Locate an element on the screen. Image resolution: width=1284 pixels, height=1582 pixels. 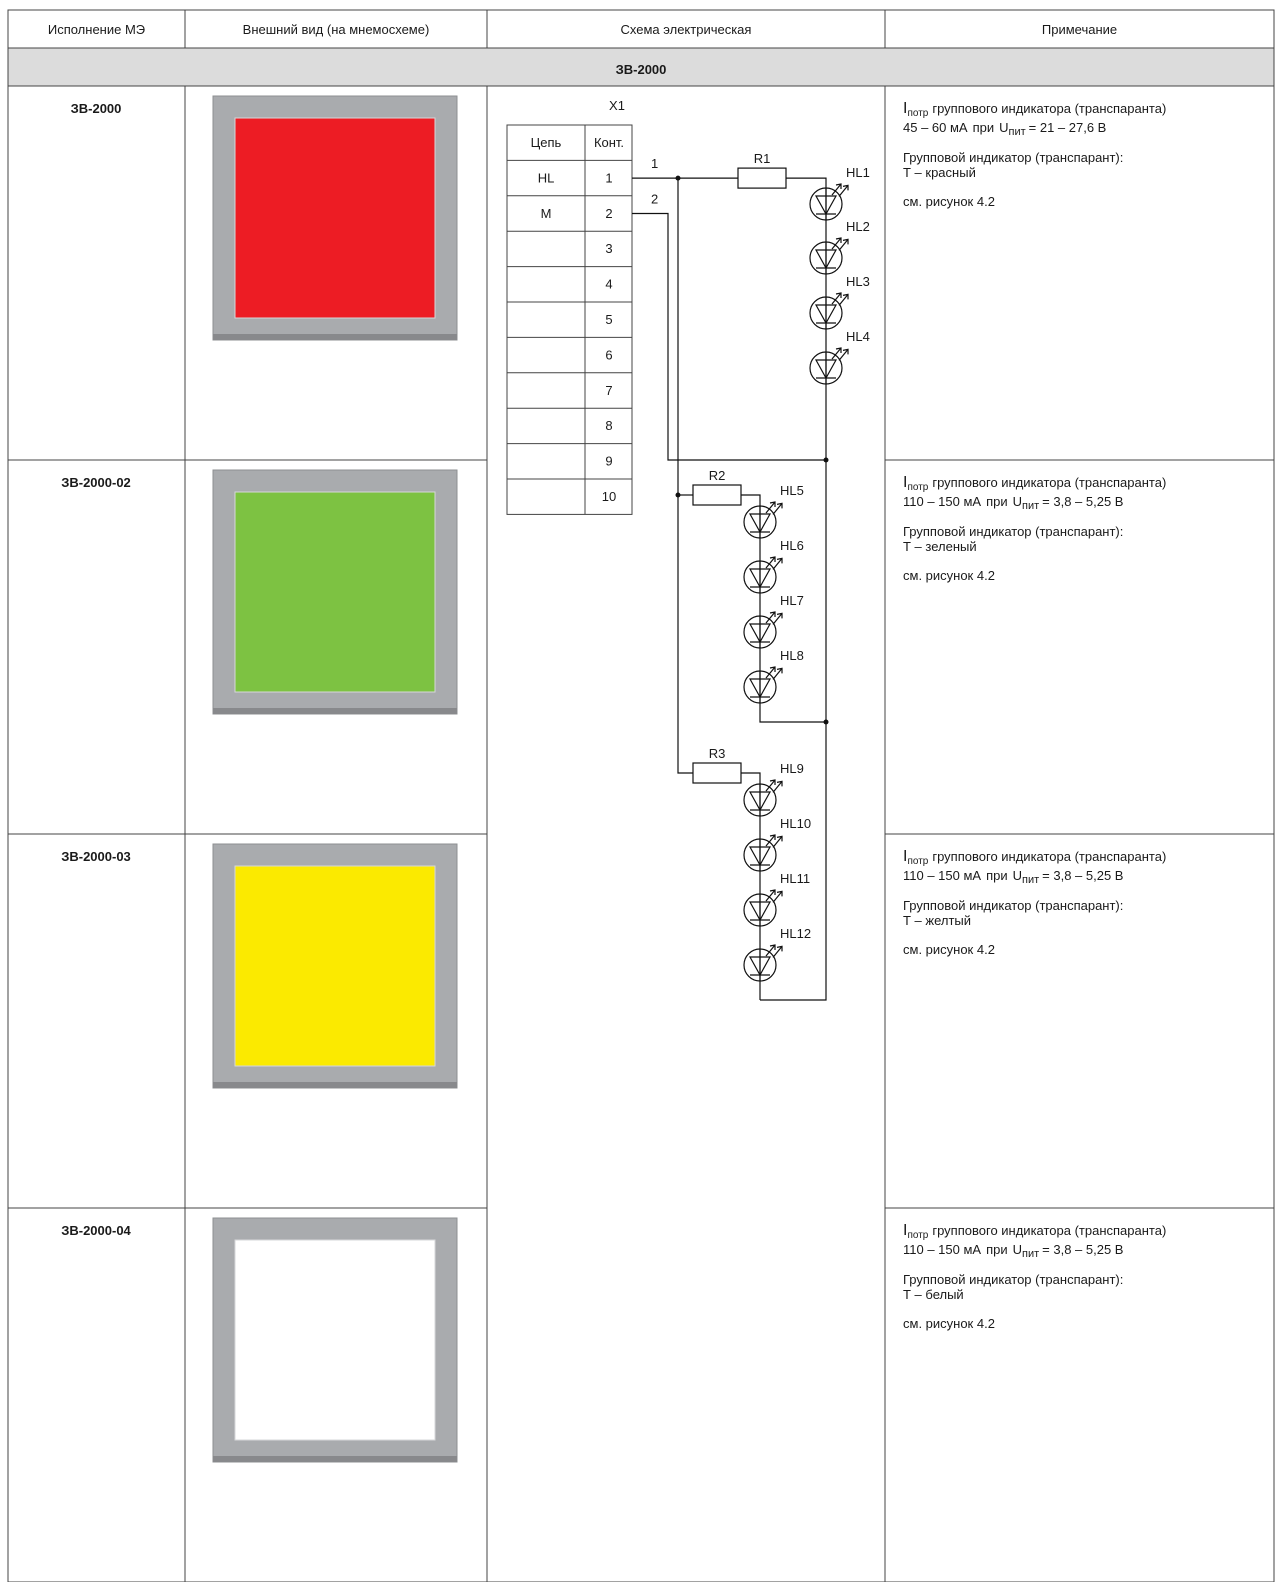
led-label: HL7 is located at coordinates (792, 600).